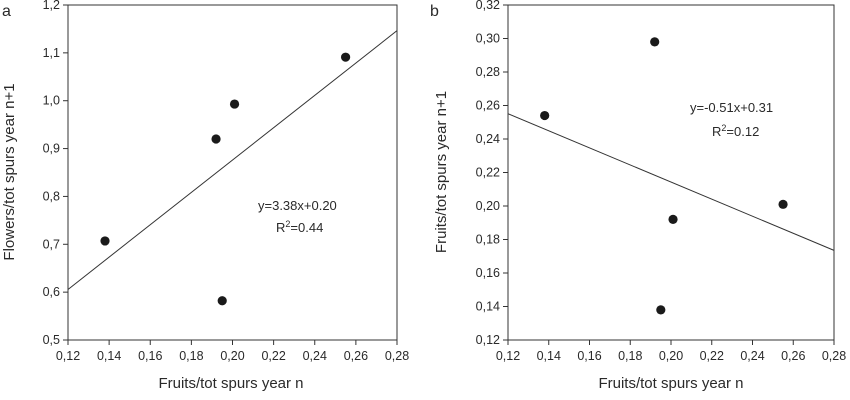  What do you see at coordinates (488, 240) in the screenshot?
I see `y-tick-label: 0,18` at bounding box center [488, 240].